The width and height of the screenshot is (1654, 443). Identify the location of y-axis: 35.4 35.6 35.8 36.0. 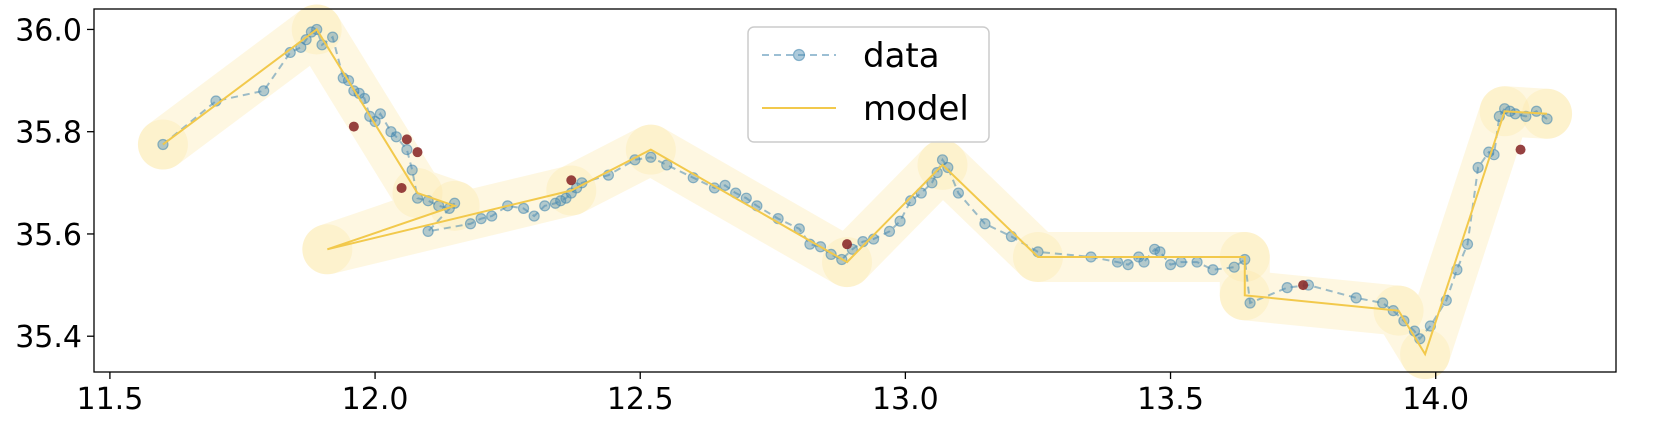
(54, 184).